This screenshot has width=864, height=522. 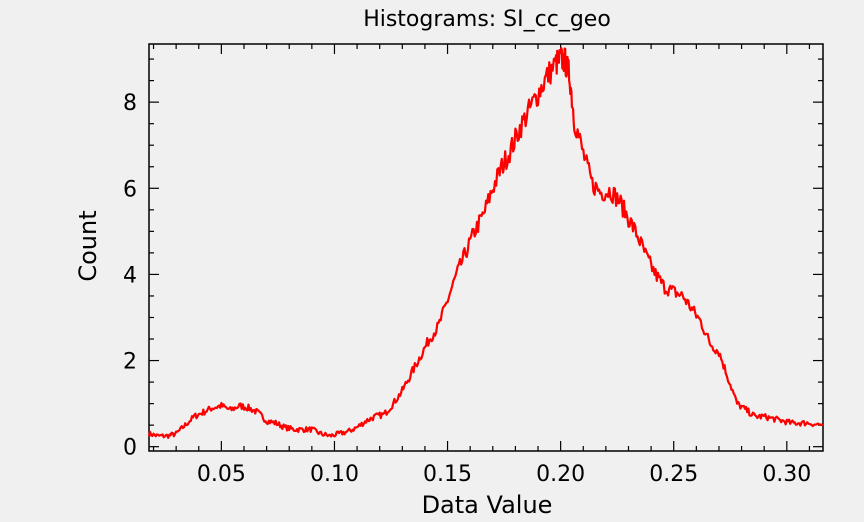 What do you see at coordinates (88, 245) in the screenshot?
I see `y-axis-title: Count` at bounding box center [88, 245].